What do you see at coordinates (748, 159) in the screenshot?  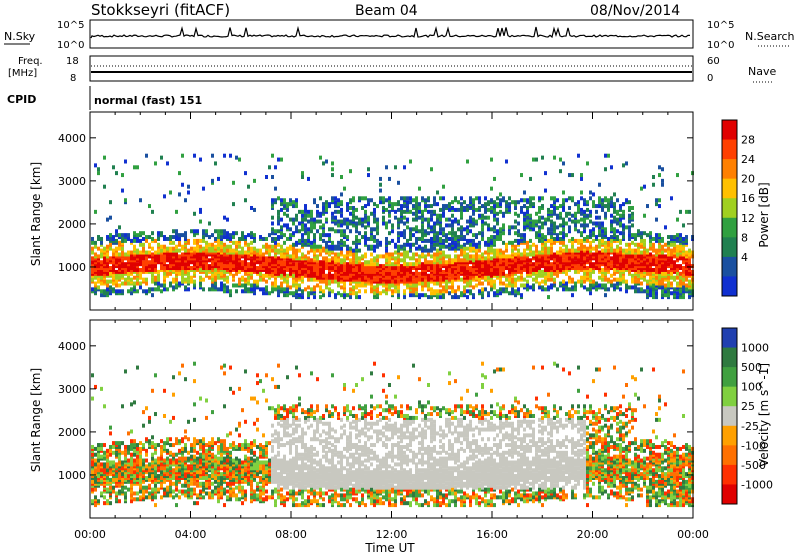 I see `colorbar-tick-label: 24` at bounding box center [748, 159].